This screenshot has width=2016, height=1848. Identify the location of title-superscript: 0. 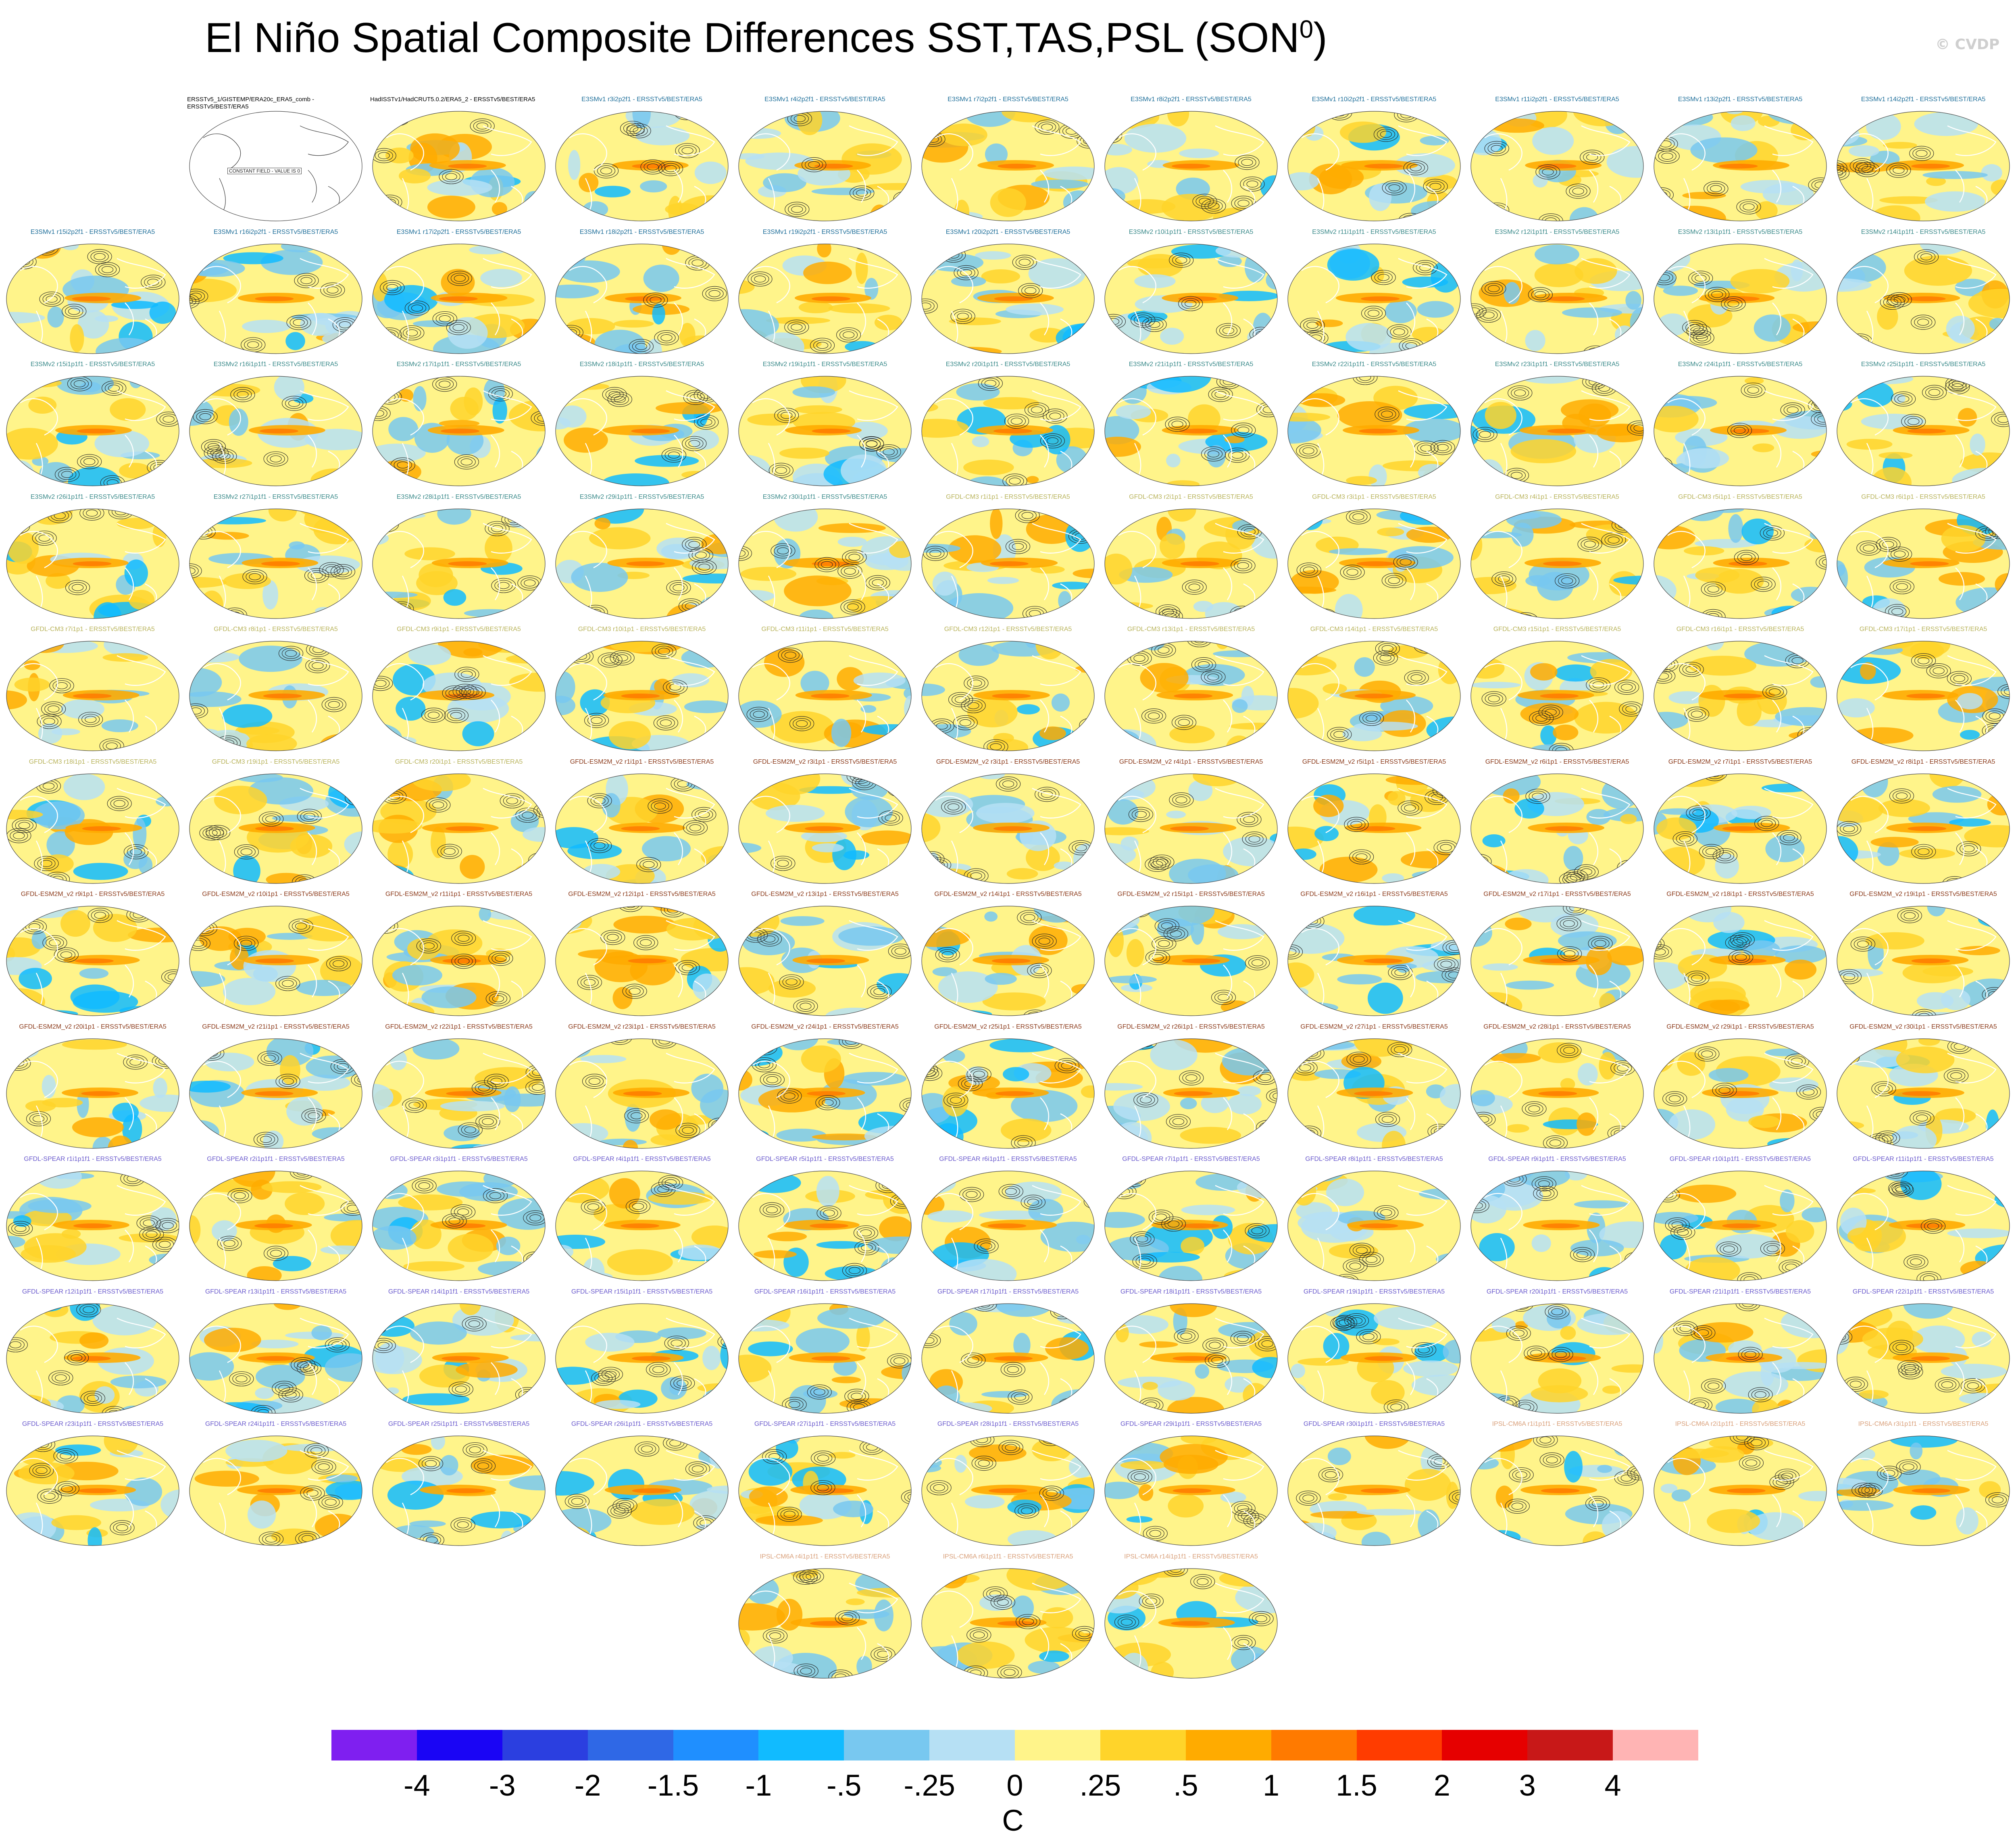
(1306, 29).